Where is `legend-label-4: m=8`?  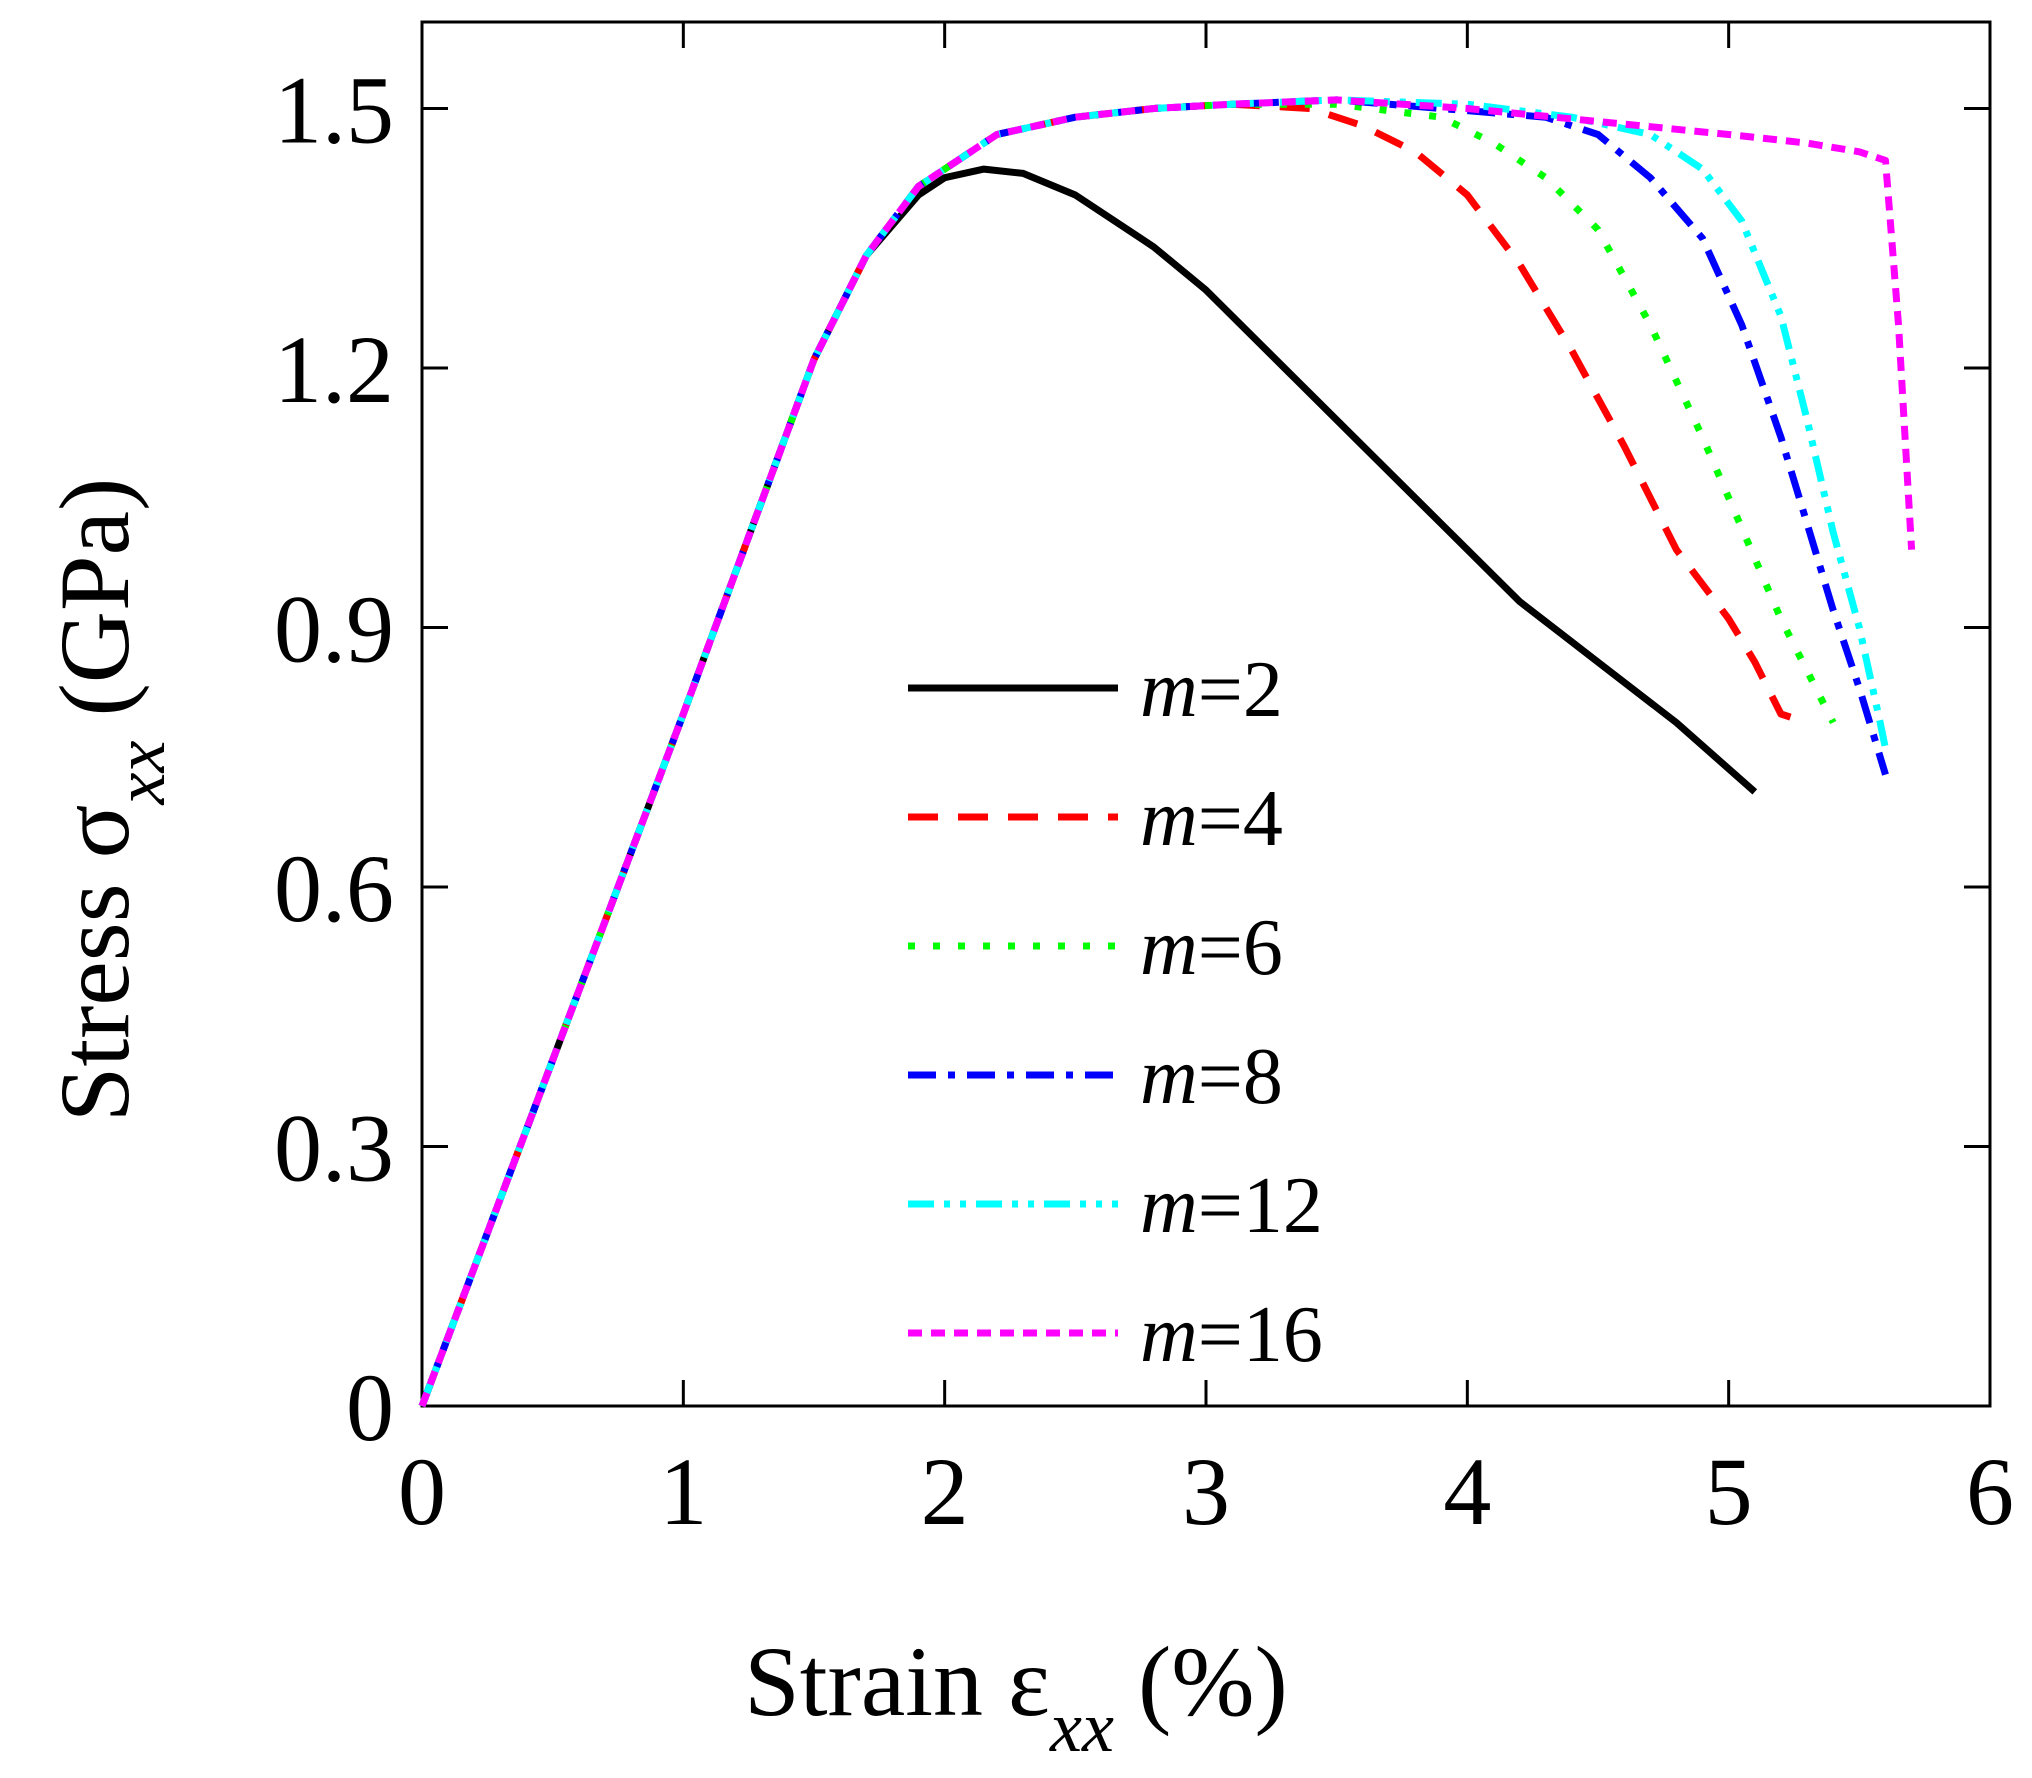
legend-label-4: m=8 is located at coordinates (1211, 1077).